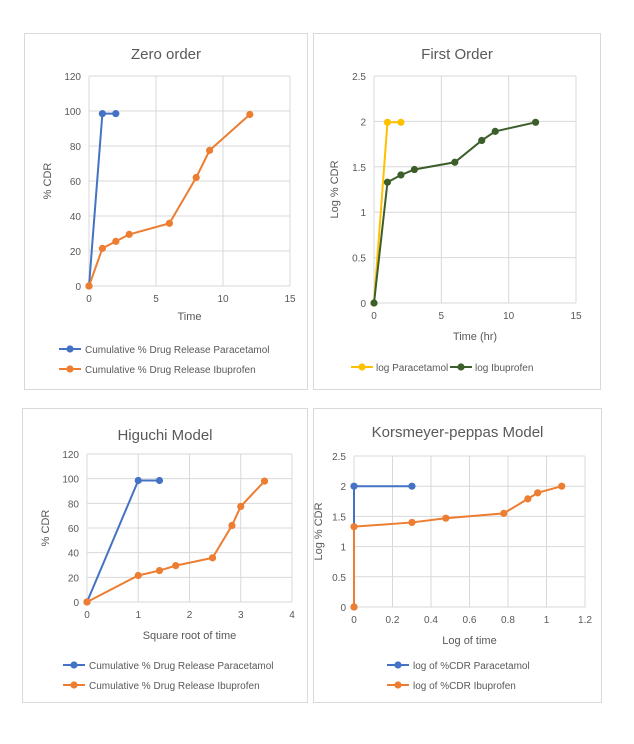  I want to click on x-tick-label: 0.4, so click(431, 620).